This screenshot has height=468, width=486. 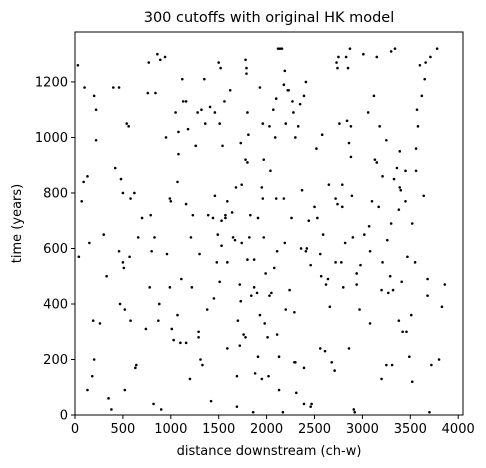 I want to click on y-tick-label: 800, so click(x=55, y=193).